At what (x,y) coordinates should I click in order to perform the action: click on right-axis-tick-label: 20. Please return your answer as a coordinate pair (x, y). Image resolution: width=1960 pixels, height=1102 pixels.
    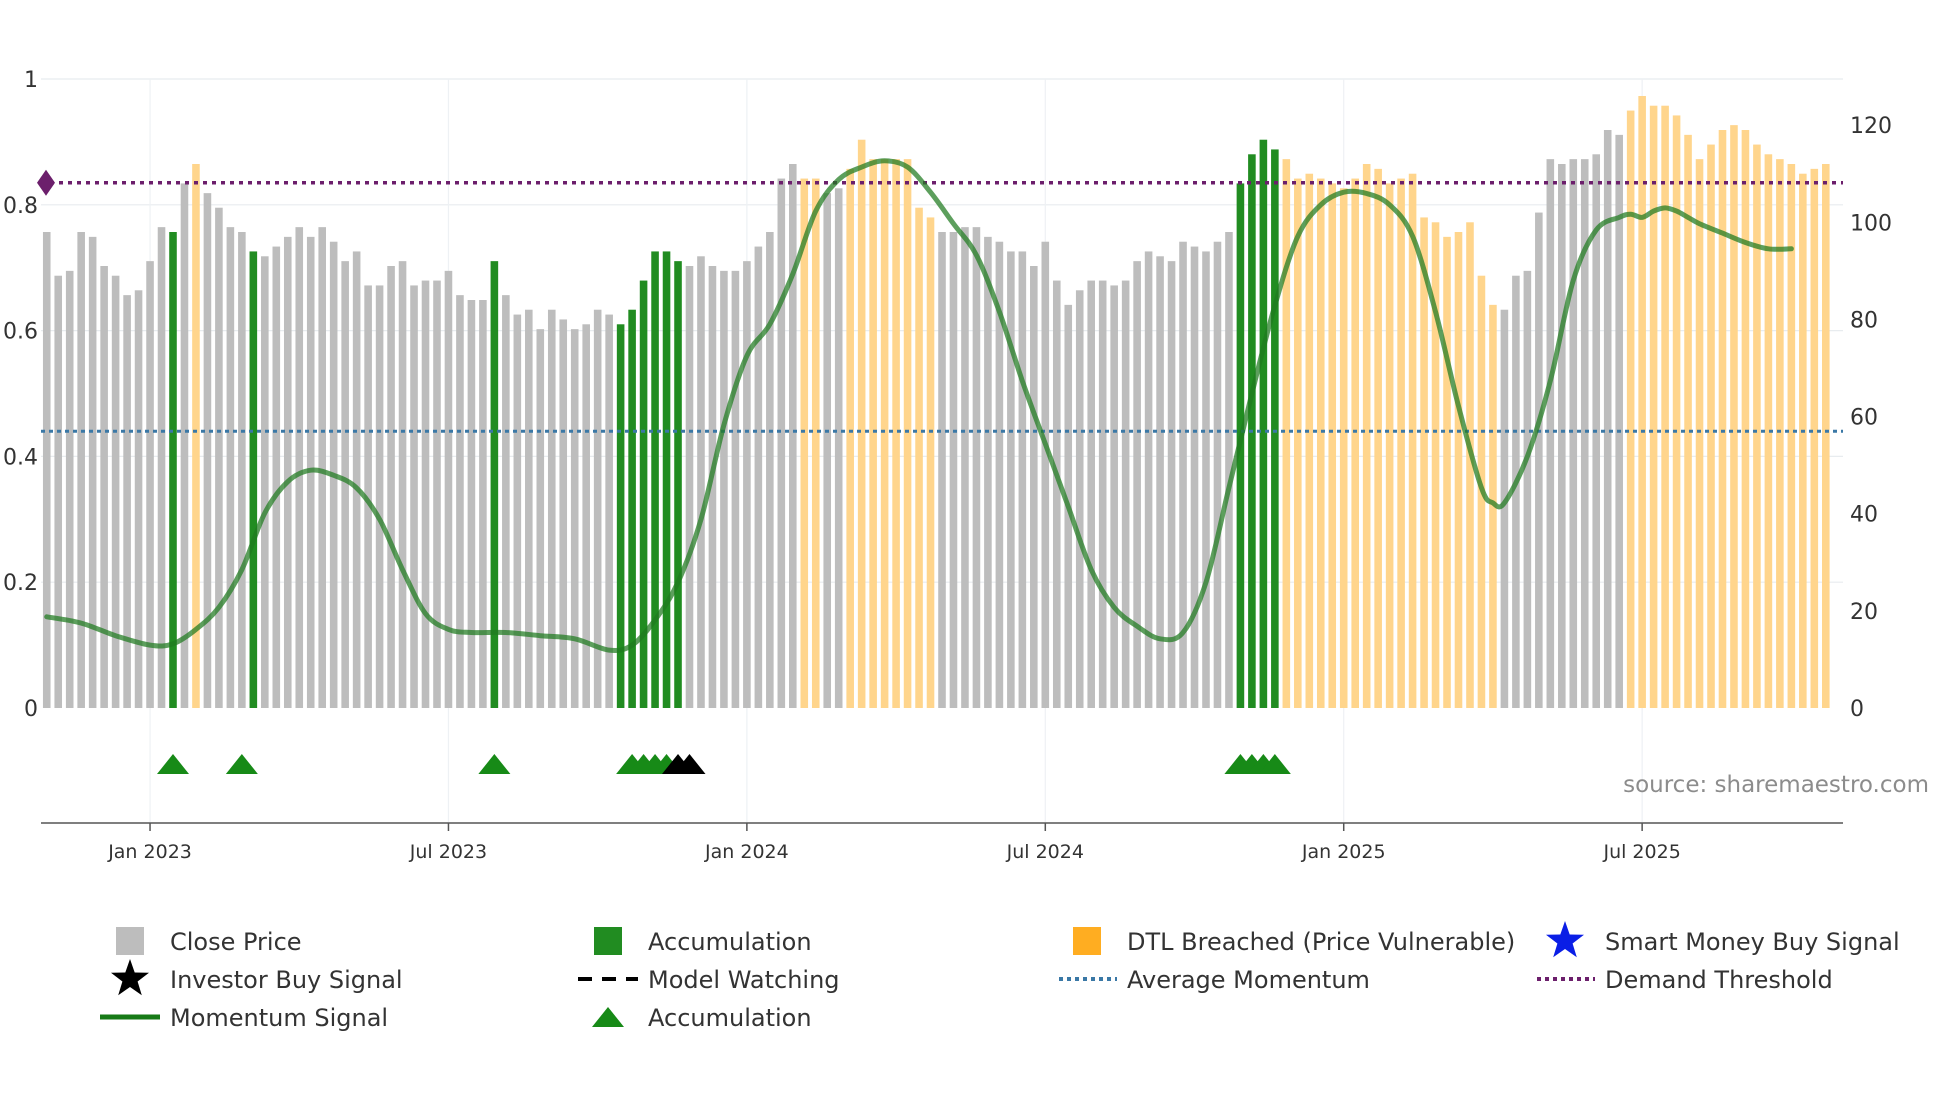
    Looking at the image, I should click on (1864, 612).